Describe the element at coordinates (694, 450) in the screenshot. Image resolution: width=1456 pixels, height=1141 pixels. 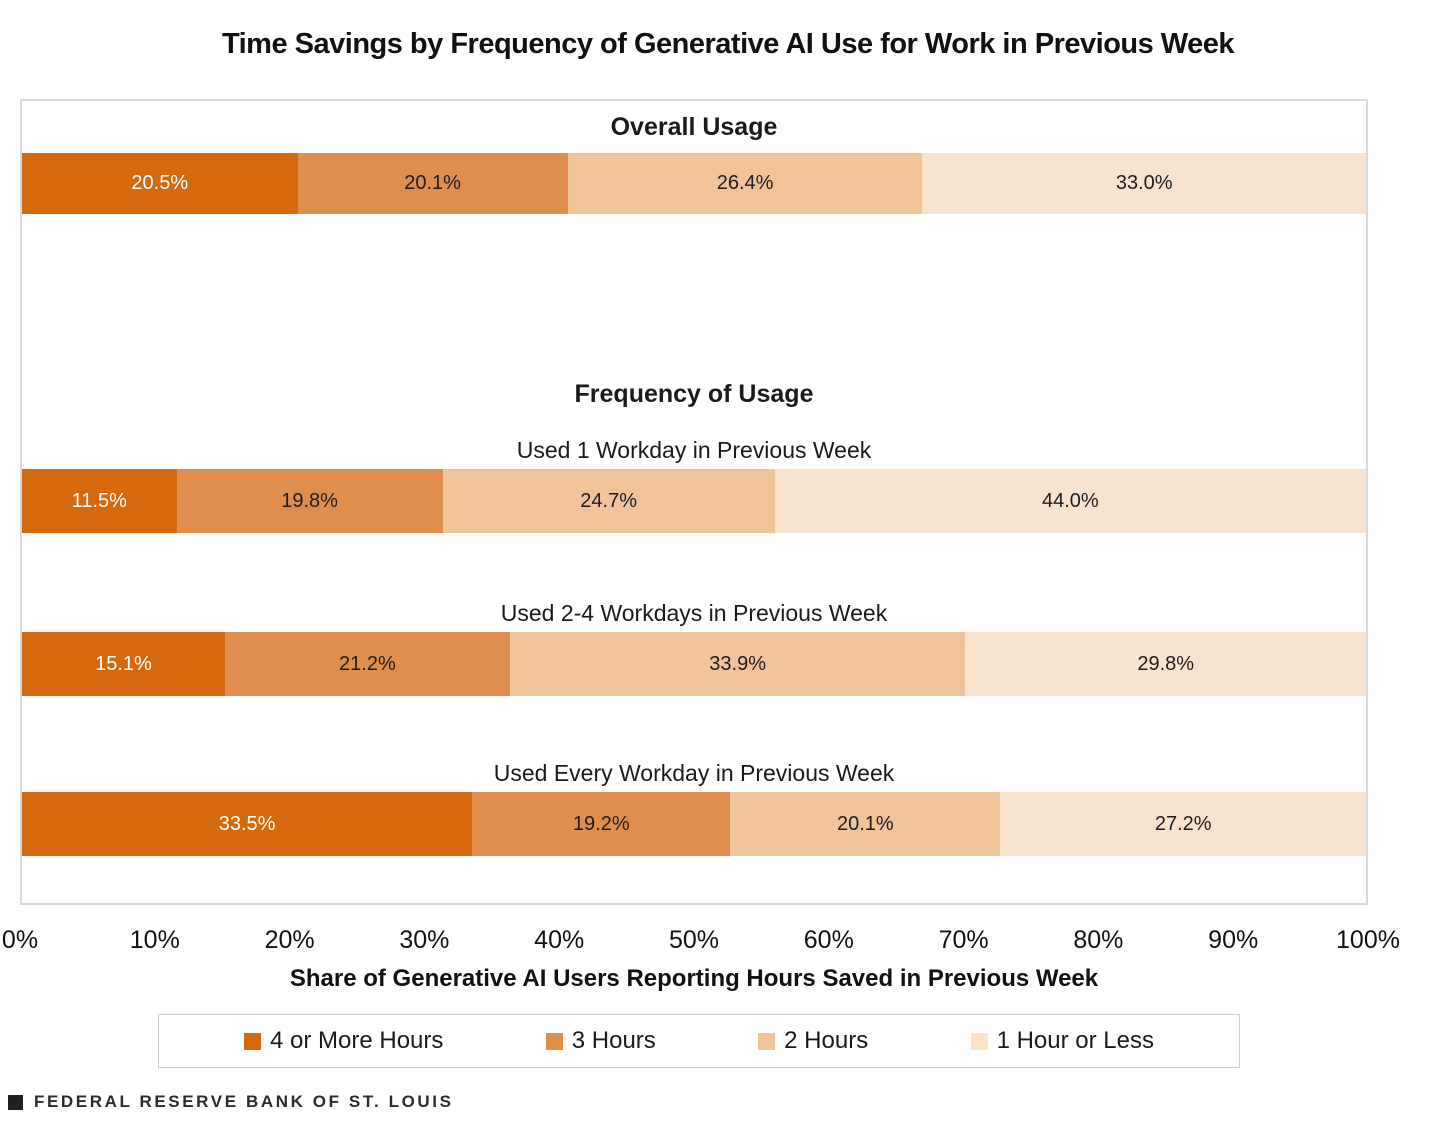
I see `bar-label-used-1-workday: Used 1 Workday in Previous Week` at that location.